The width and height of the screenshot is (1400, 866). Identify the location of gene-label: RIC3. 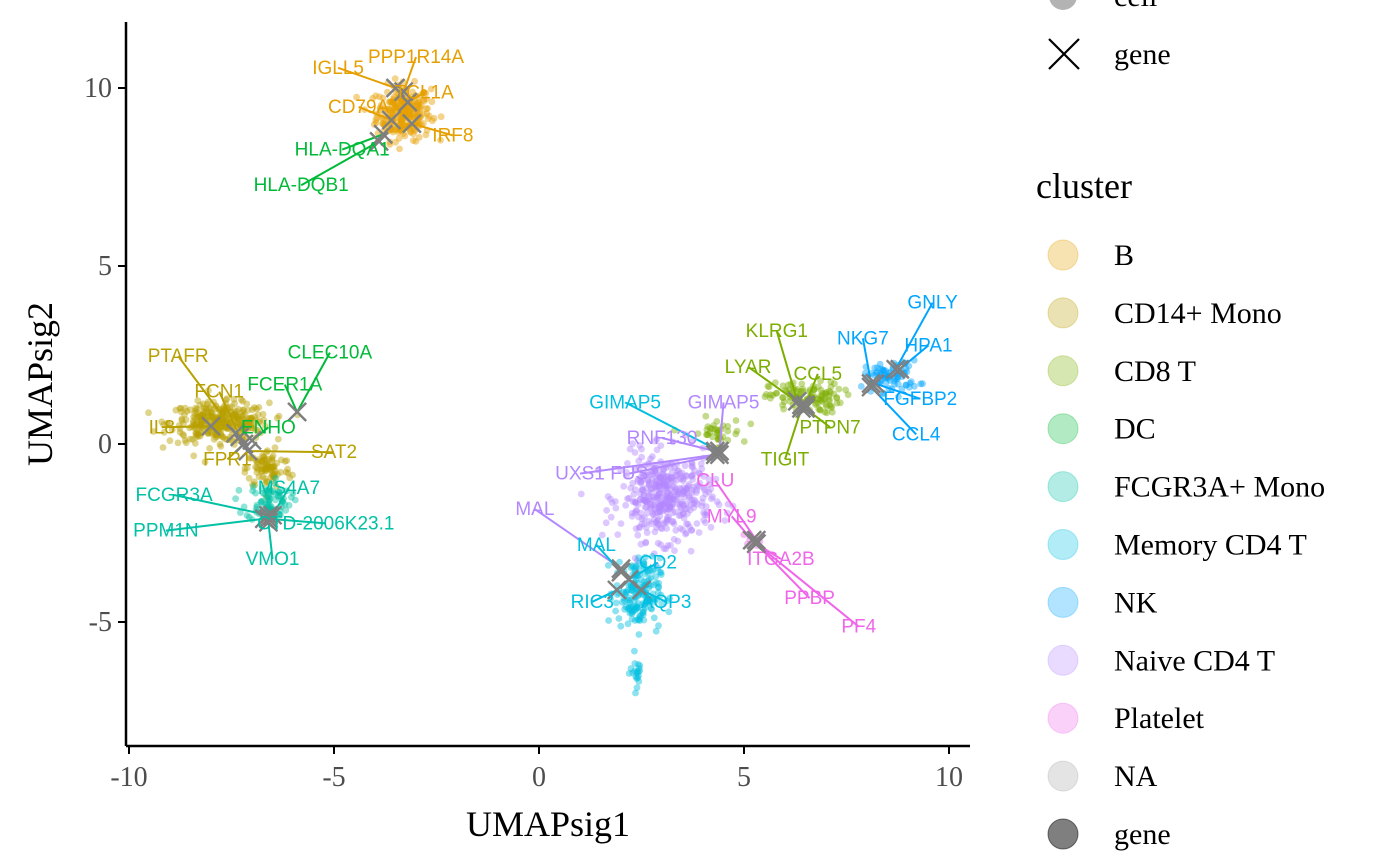
(592, 602).